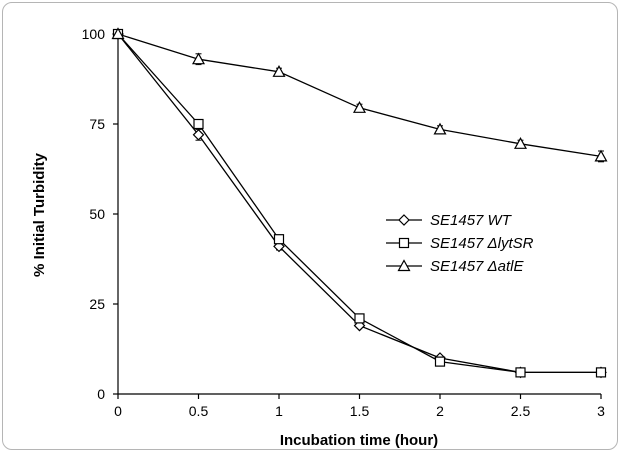 Image resolution: width=622 pixels, height=454 pixels. Describe the element at coordinates (601, 411) in the screenshot. I see `x-tick-label: 3` at that location.